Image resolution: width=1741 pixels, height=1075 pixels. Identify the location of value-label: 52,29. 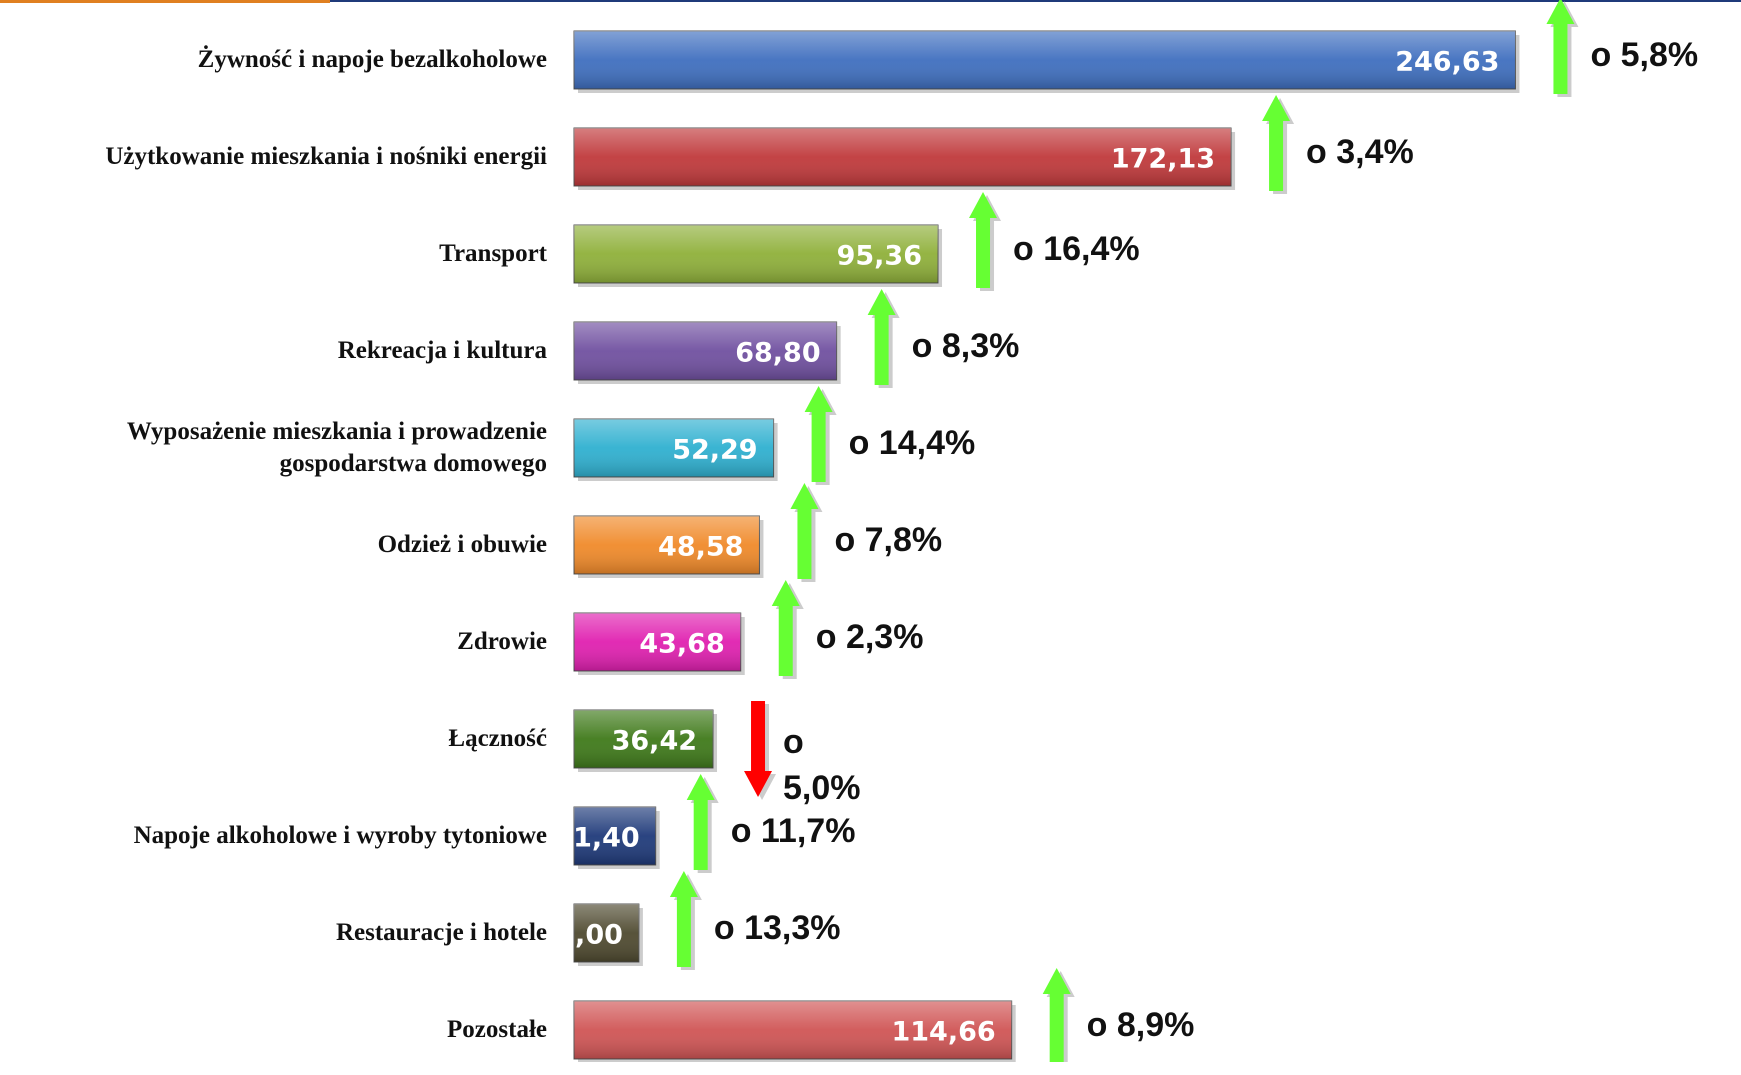
(714, 450).